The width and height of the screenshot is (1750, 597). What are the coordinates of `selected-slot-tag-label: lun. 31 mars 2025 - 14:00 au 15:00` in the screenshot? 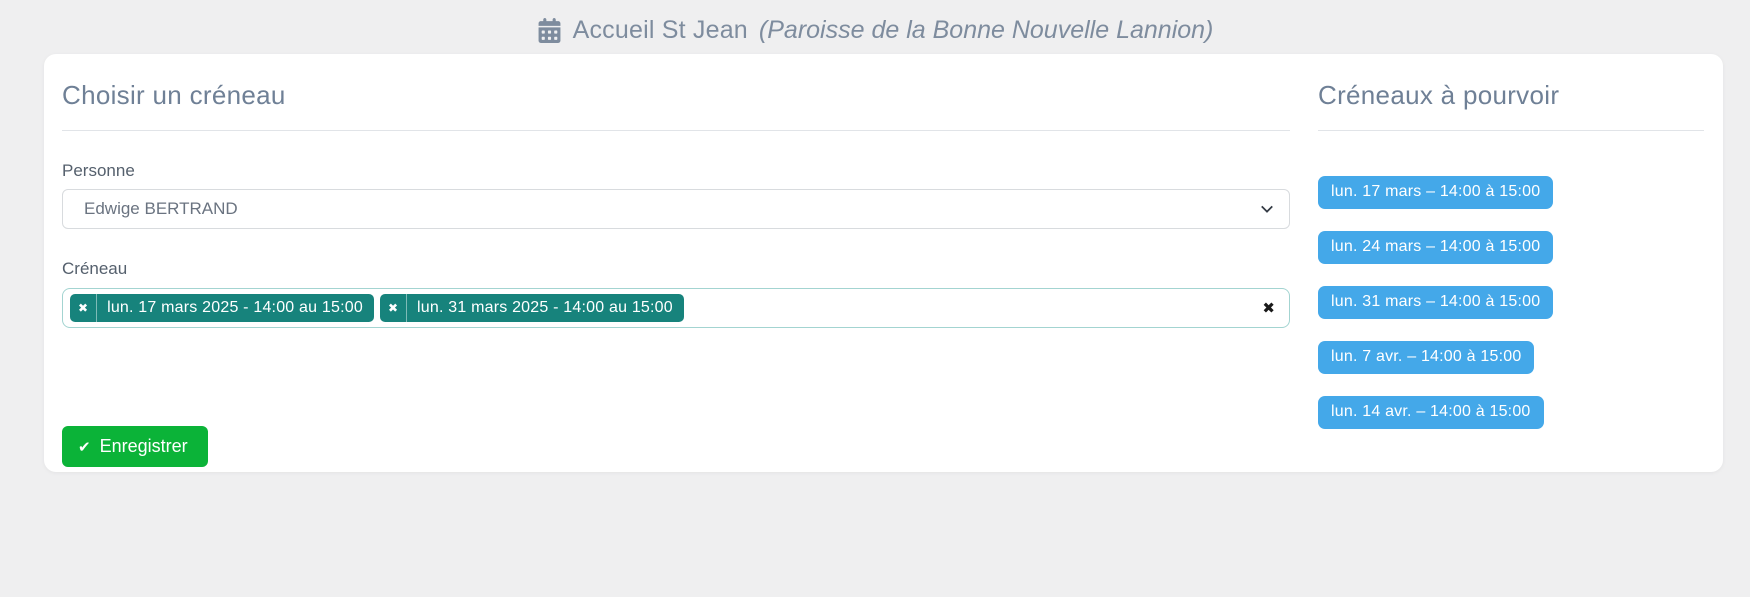 It's located at (545, 307).